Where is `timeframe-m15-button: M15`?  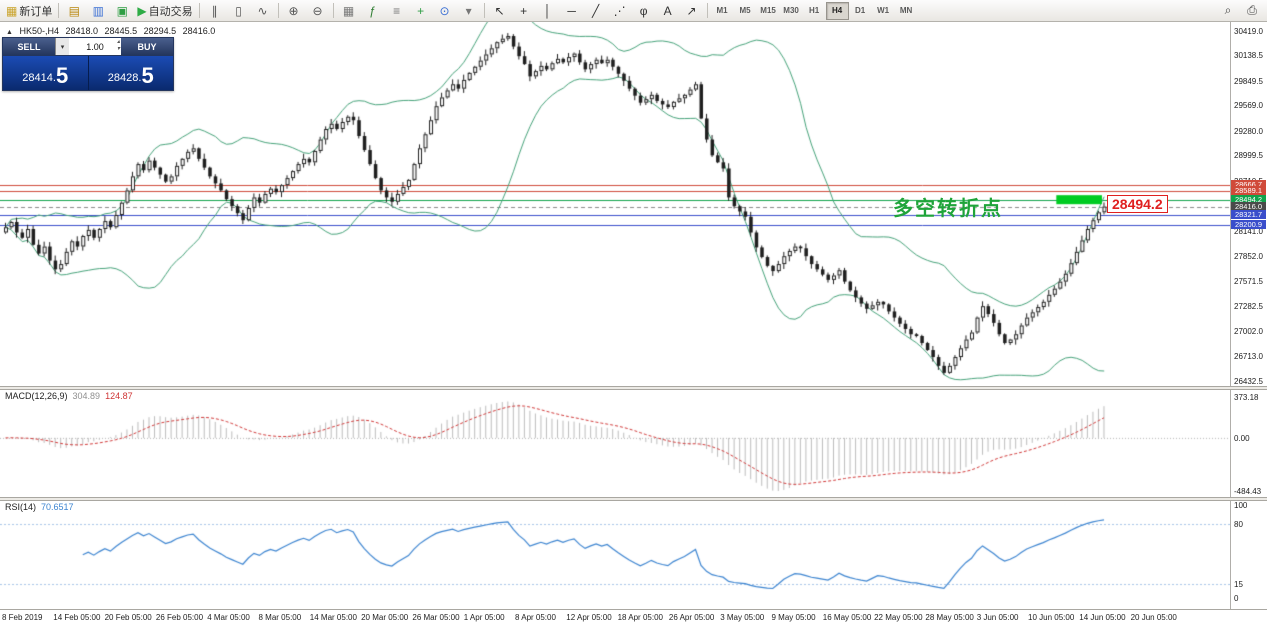
timeframe-m15-button: M15 is located at coordinates (768, 10).